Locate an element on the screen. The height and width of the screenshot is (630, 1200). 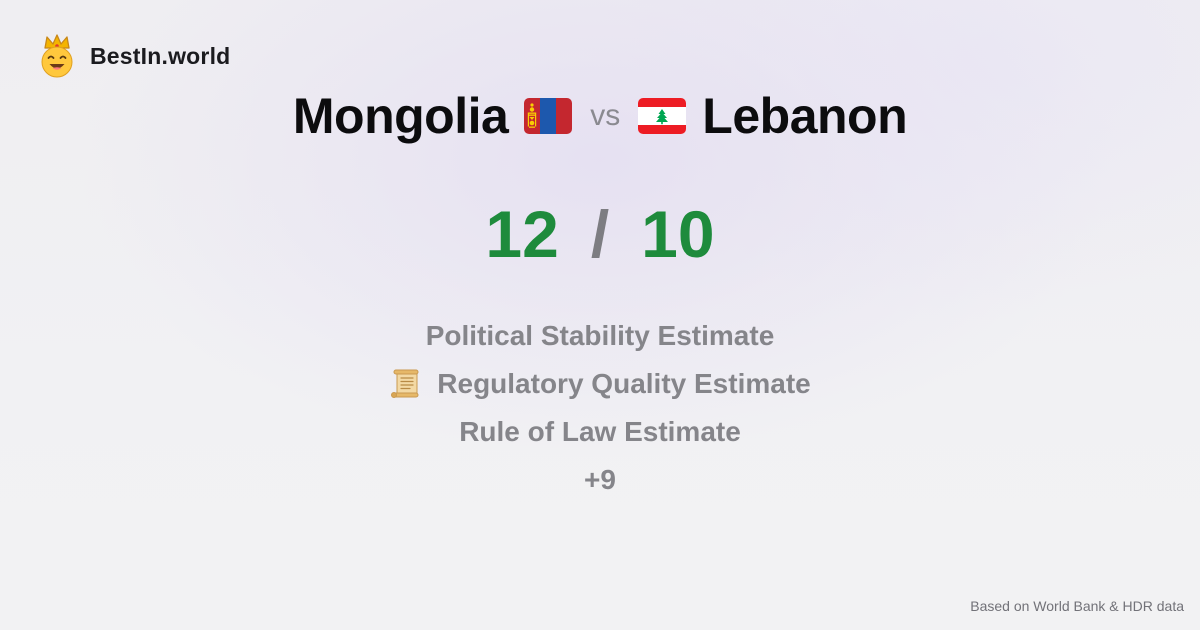
score-comparison: 12 / 10 is located at coordinates (600, 234).